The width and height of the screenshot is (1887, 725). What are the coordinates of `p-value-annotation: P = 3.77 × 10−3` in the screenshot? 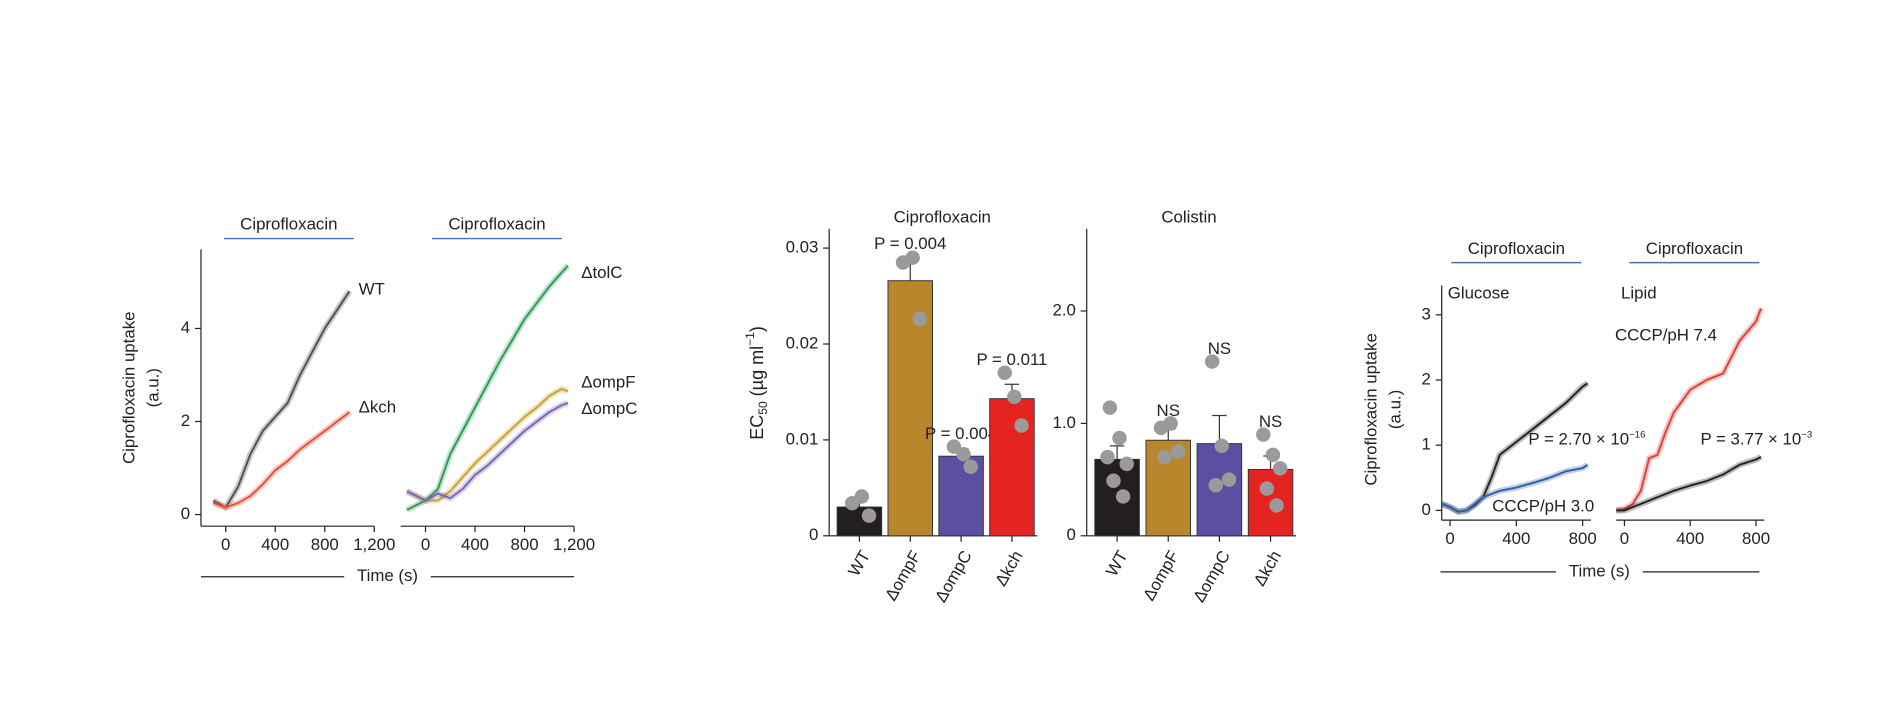 It's located at (1756, 439).